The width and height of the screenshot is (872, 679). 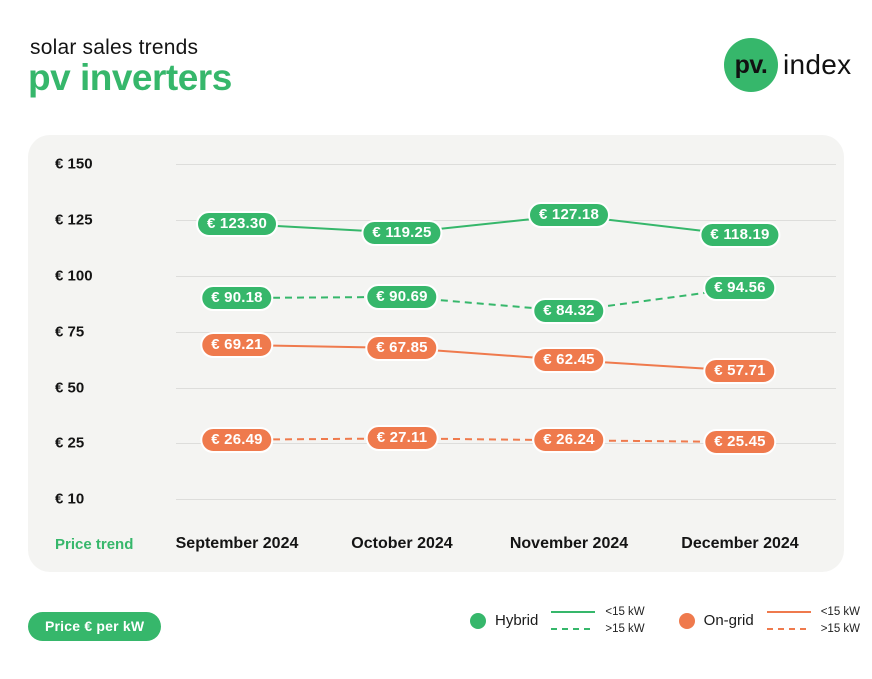 I want to click on page-title: pv inverters, so click(x=130, y=77).